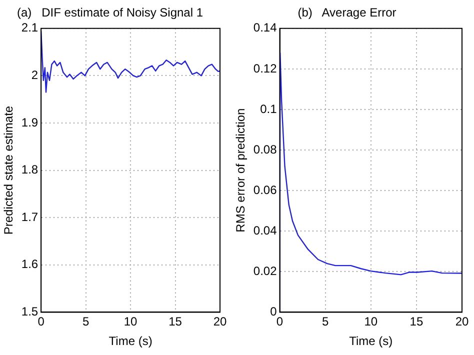 This screenshot has width=474, height=355. I want to click on chart-title: (a) DIF estimate of Noisy Signal 1, so click(110, 13).